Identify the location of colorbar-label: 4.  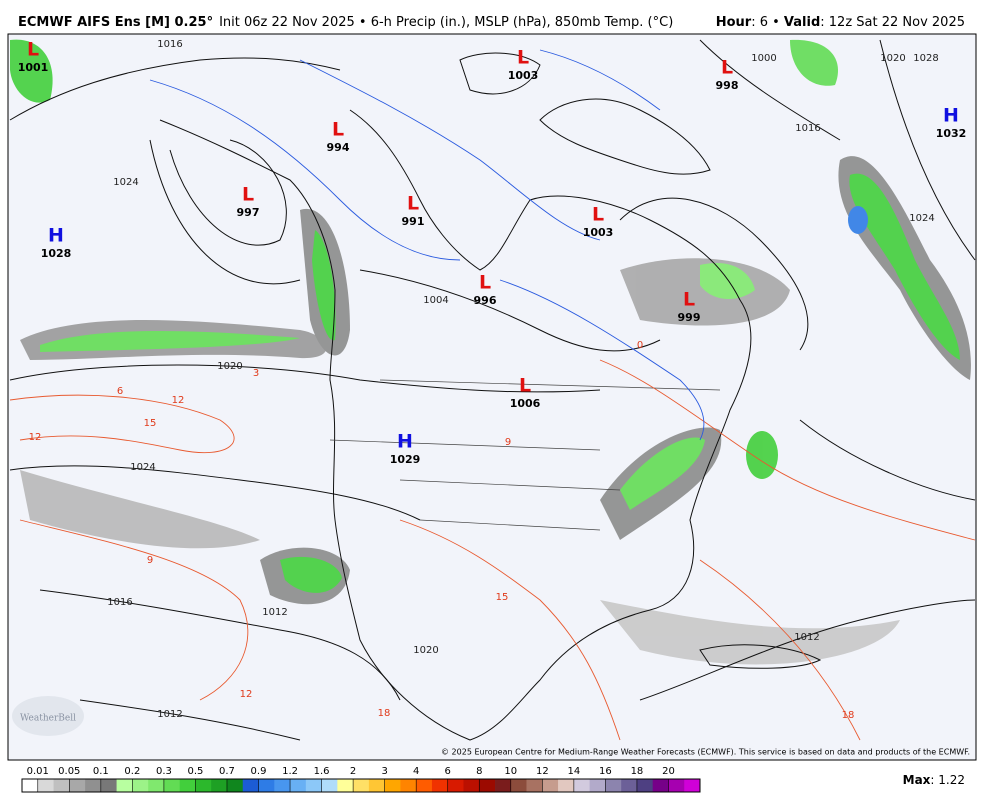
(416, 771).